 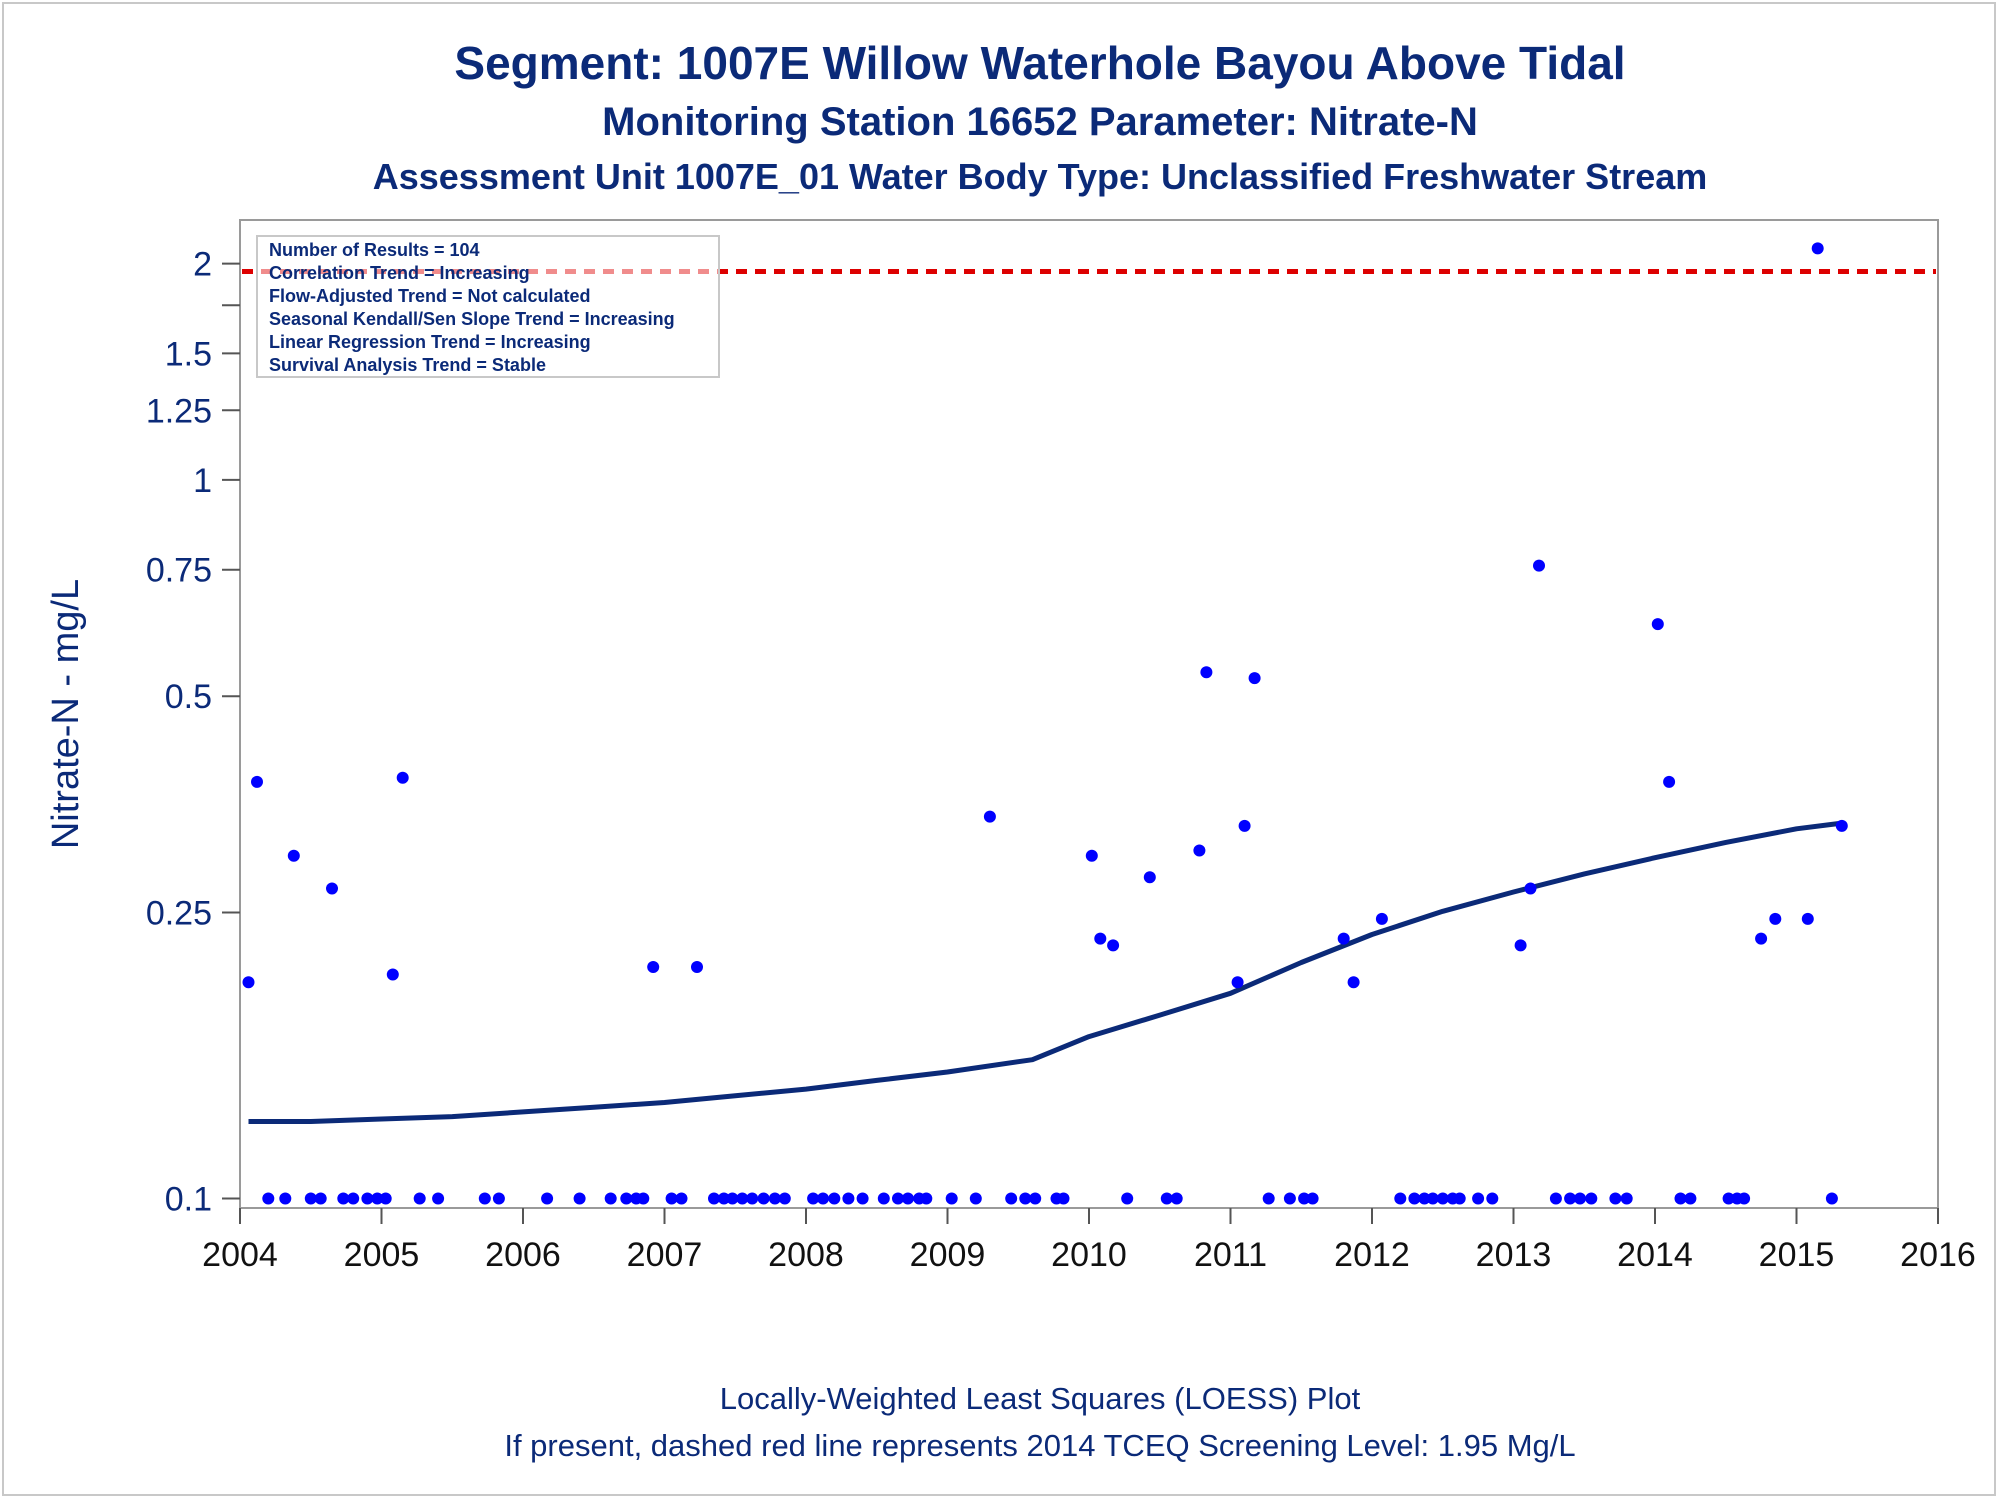 What do you see at coordinates (399, 273) in the screenshot?
I see `stats-line: Correlation Trend = Increasing` at bounding box center [399, 273].